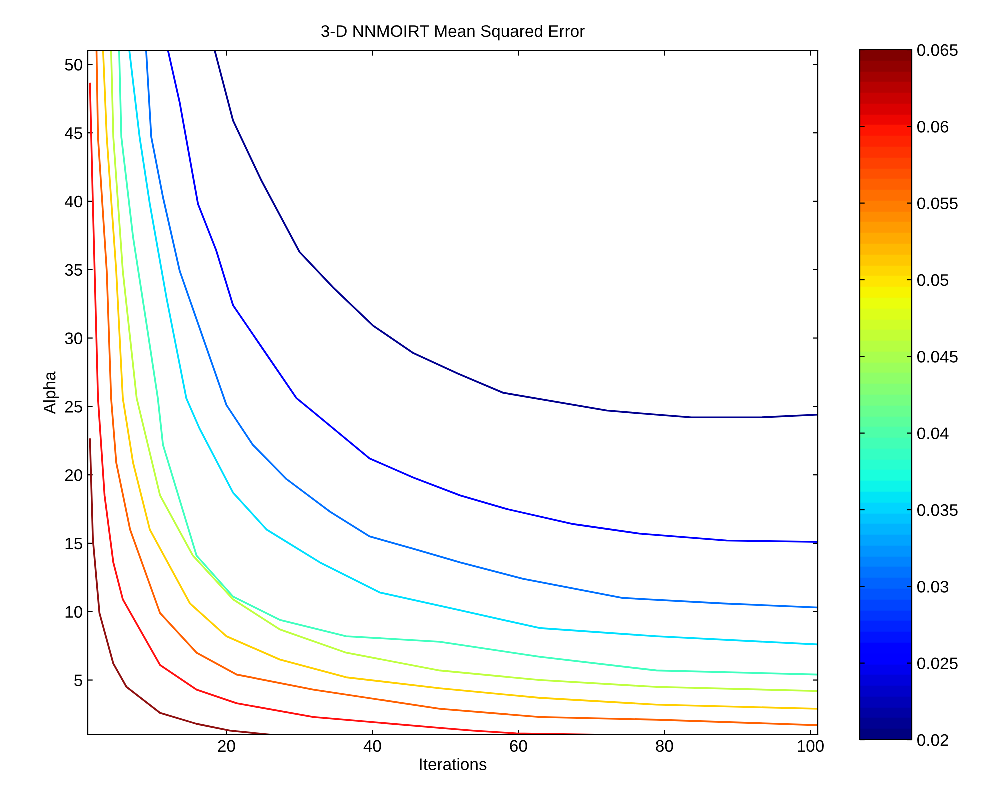 Image resolution: width=987 pixels, height=805 pixels. I want to click on x-tick-label: 100, so click(811, 746).